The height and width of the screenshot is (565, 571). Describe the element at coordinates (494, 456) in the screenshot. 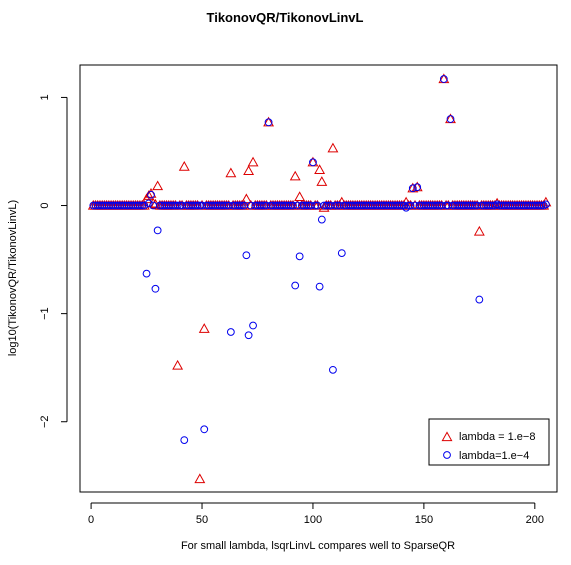

I see `legend-label-series-2: lambda=1.e−4` at that location.